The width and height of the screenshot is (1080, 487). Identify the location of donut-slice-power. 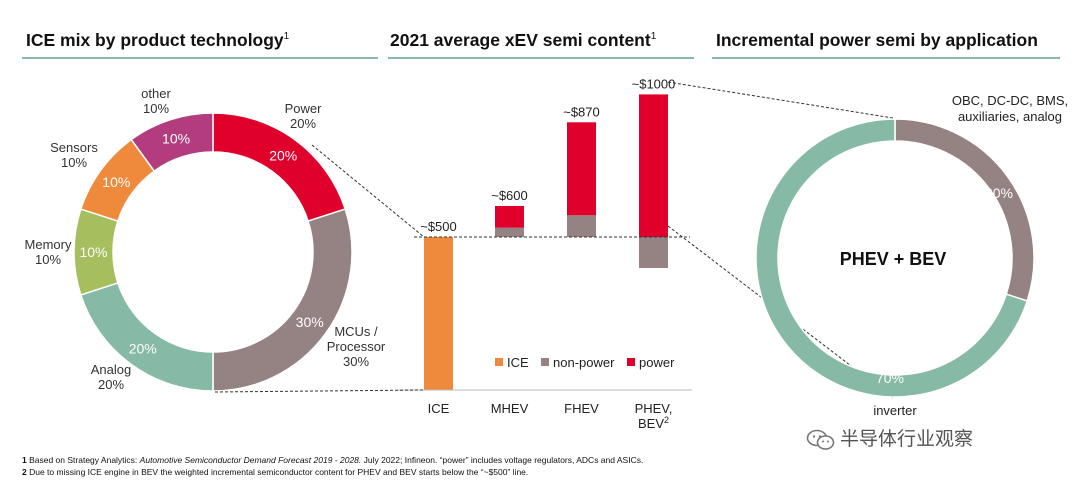
(279, 167).